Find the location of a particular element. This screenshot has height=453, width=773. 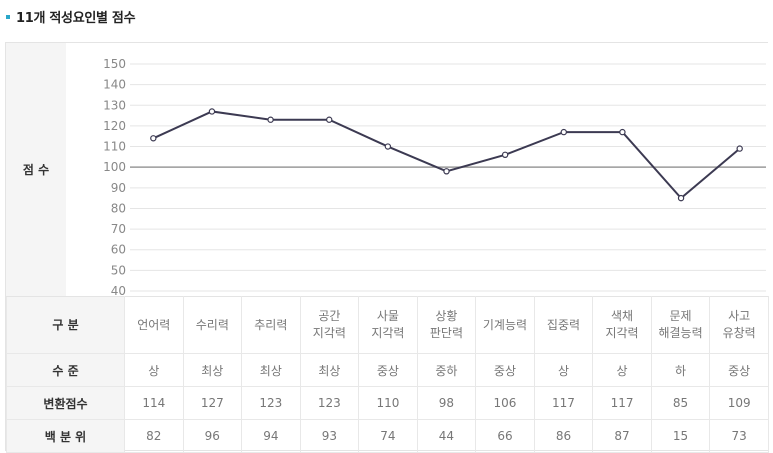

percentile-cell: 86 is located at coordinates (563, 436).